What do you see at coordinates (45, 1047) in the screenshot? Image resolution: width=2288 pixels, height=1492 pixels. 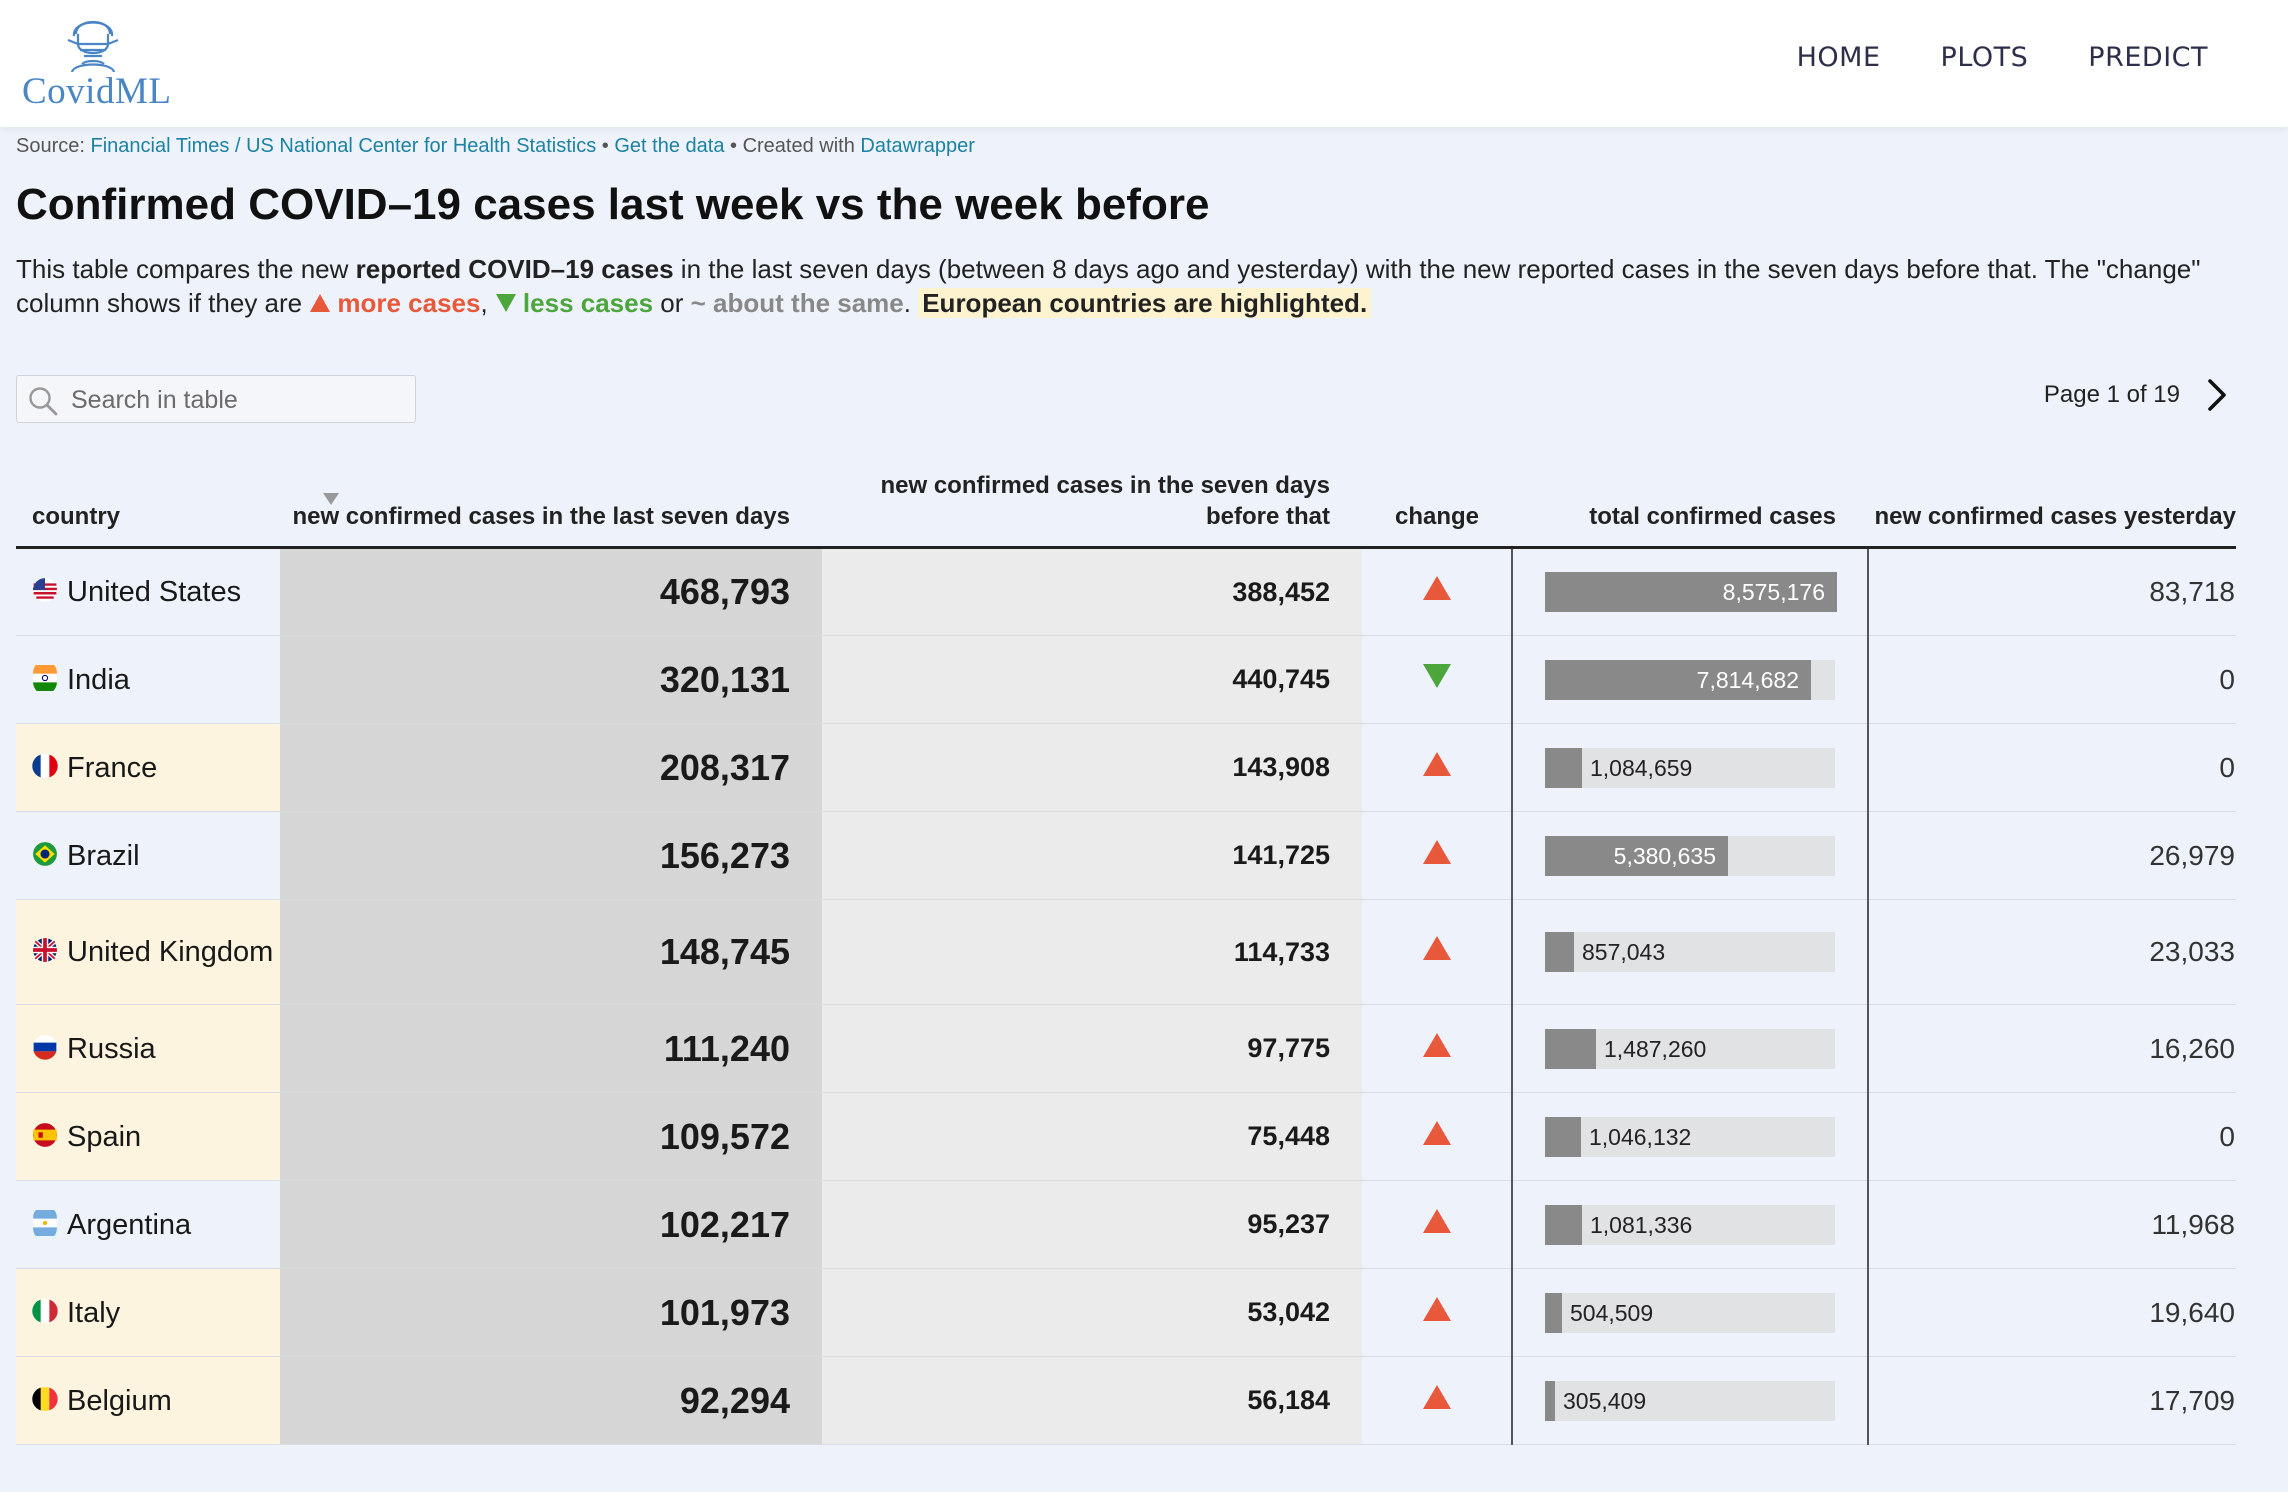 I see `flag-ru-icon` at bounding box center [45, 1047].